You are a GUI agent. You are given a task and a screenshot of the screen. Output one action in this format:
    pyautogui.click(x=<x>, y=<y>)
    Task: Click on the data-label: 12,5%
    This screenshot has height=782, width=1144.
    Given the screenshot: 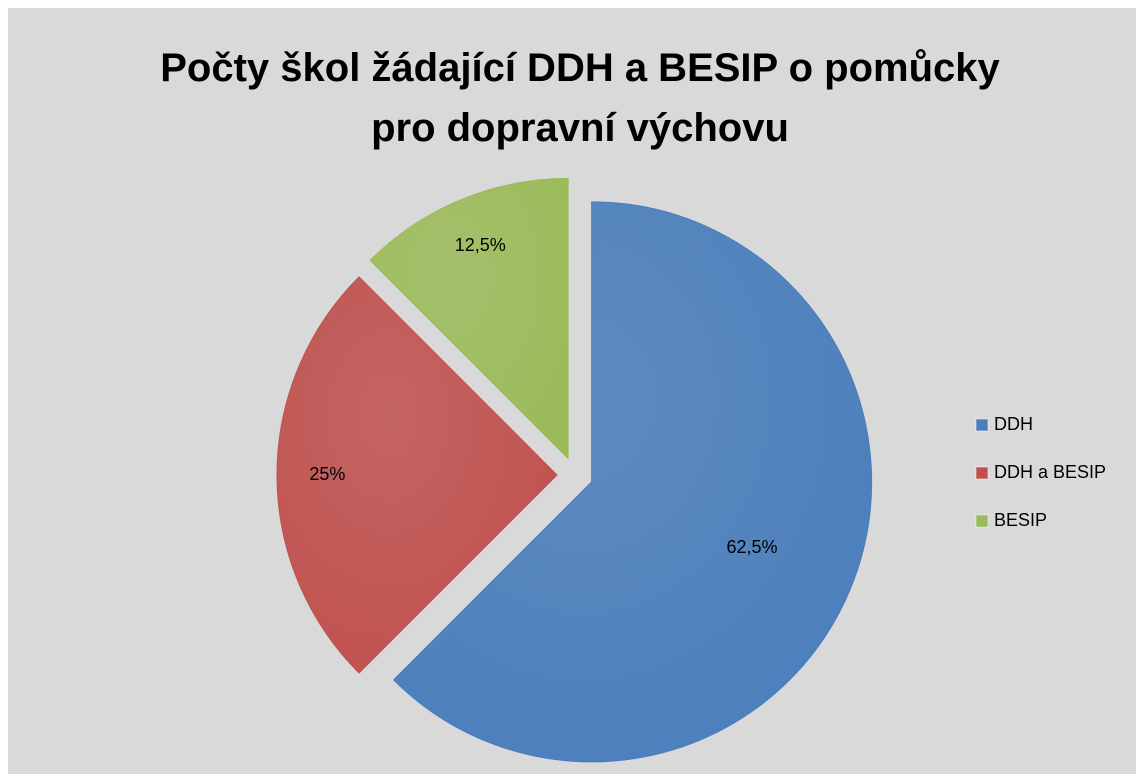 What is the action you would take?
    pyautogui.click(x=480, y=245)
    